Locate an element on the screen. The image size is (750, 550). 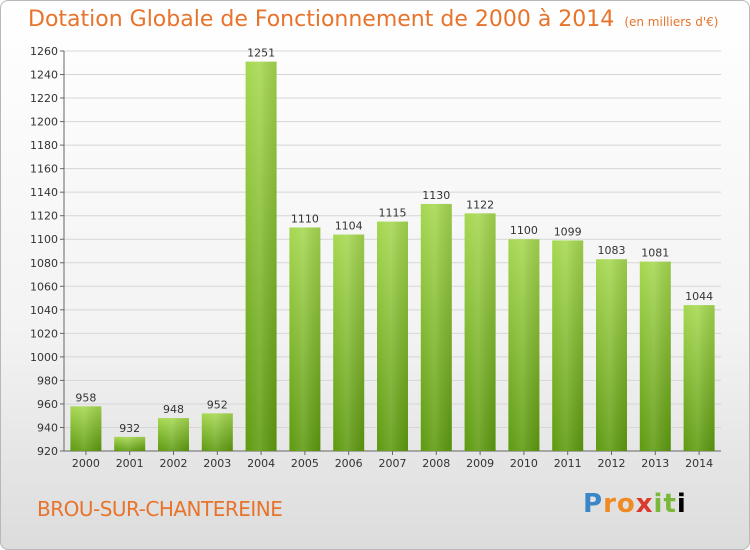
data-label: 1083 is located at coordinates (612, 250).